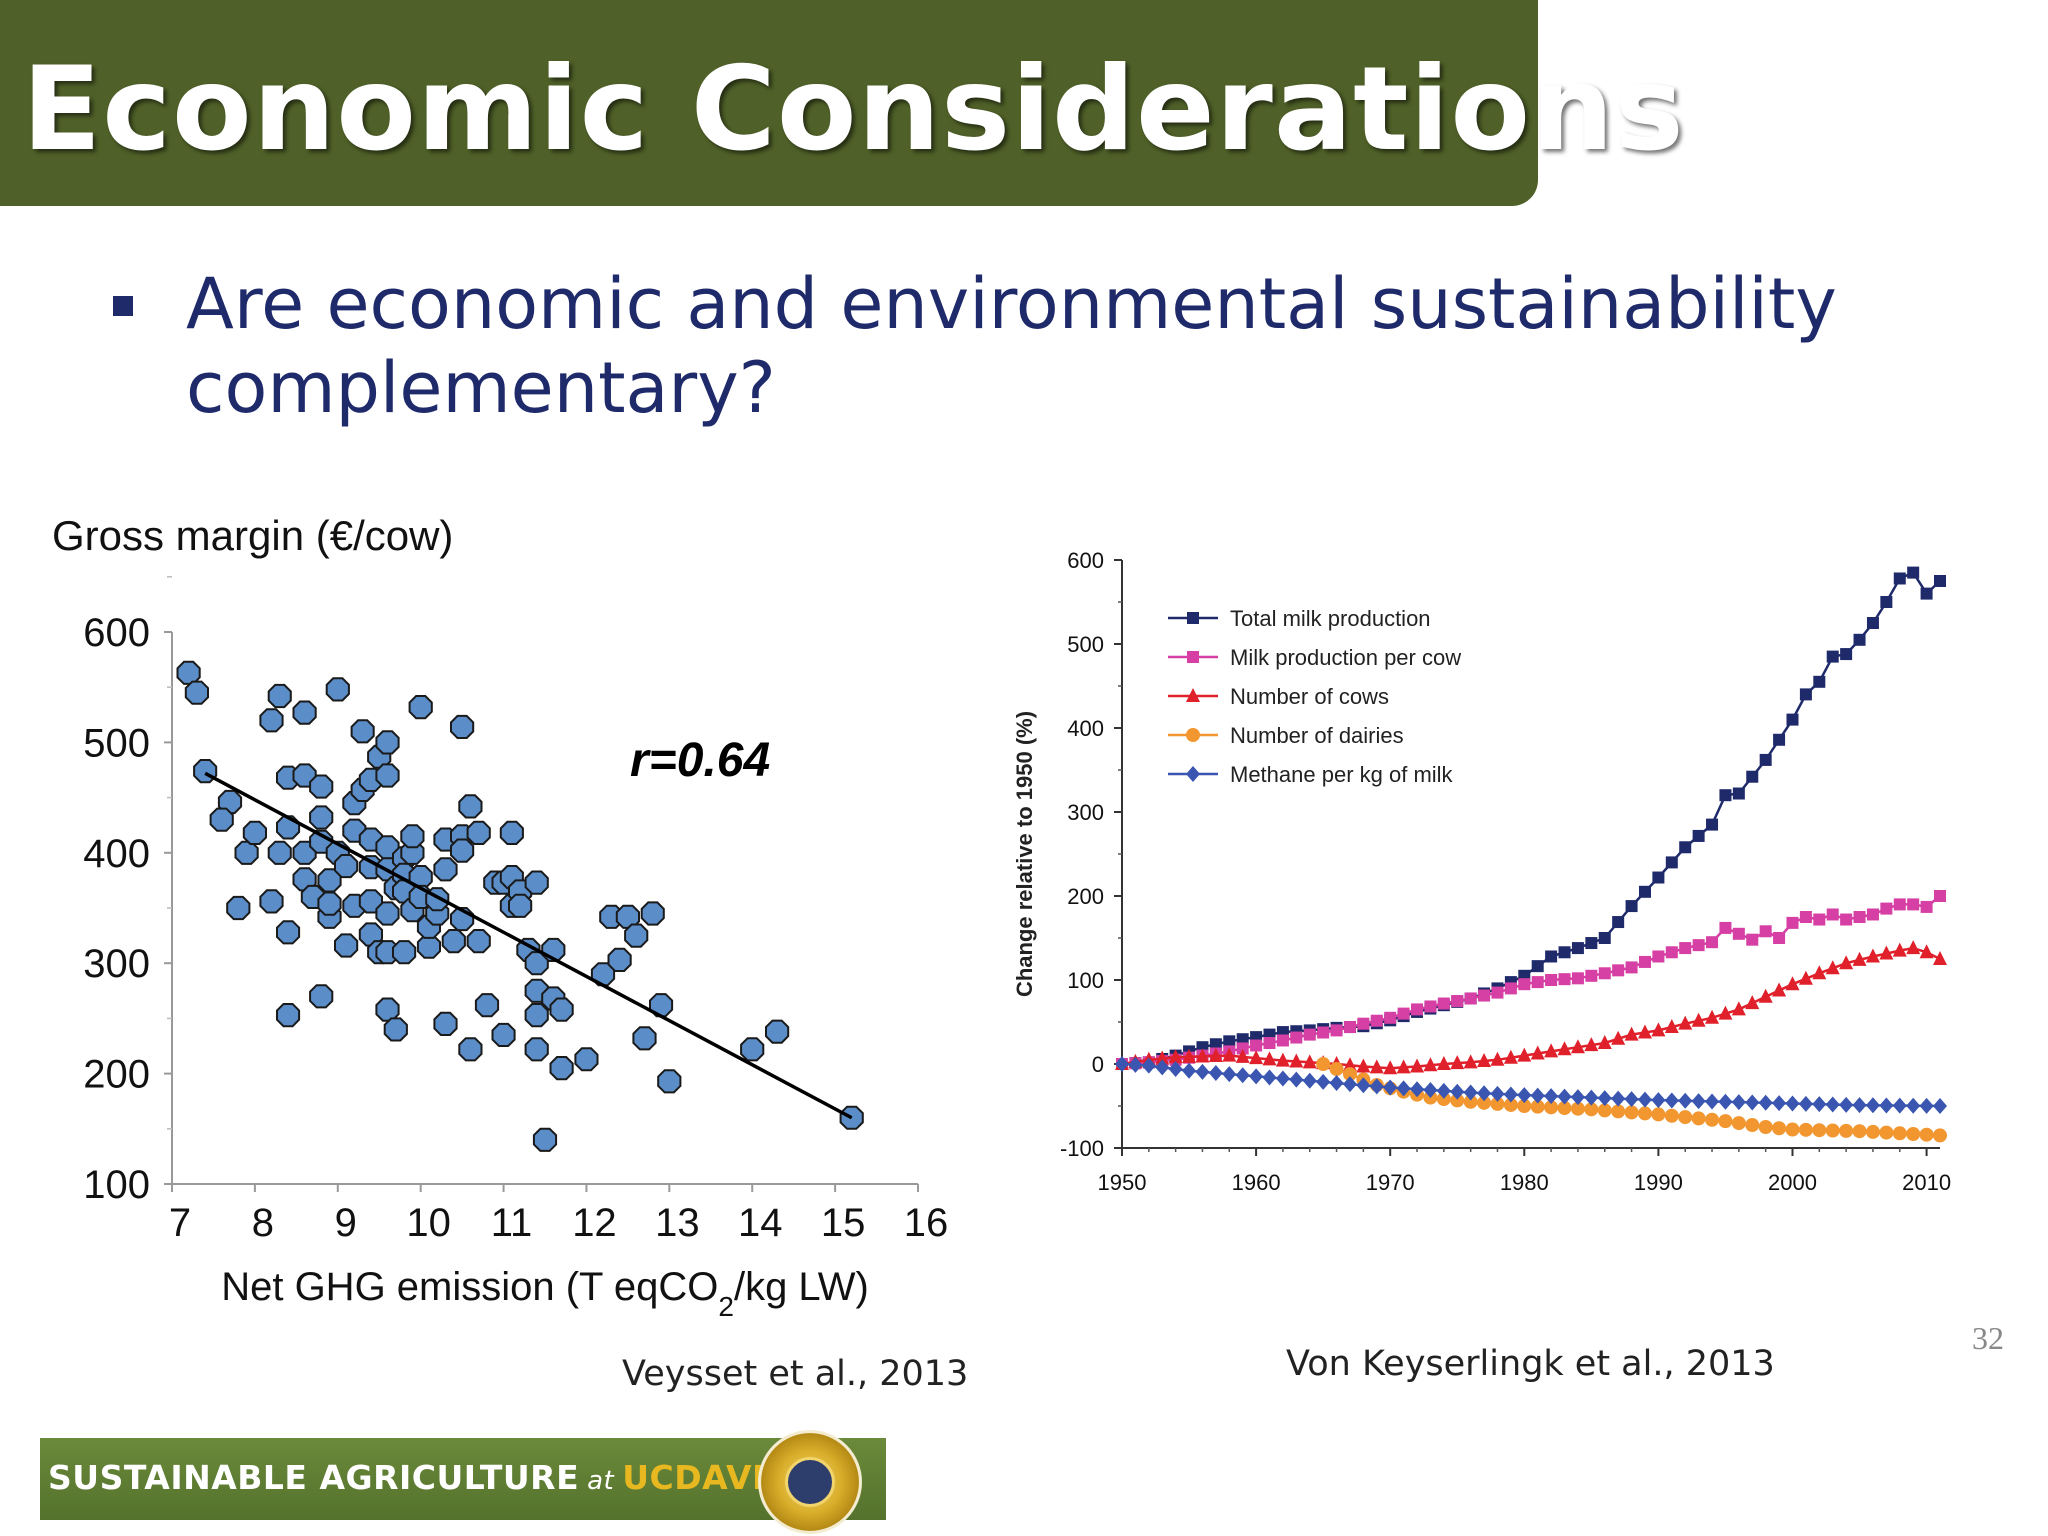 The width and height of the screenshot is (2048, 1536). Describe the element at coordinates (1988, 1338) in the screenshot. I see `page-number: 32` at that location.